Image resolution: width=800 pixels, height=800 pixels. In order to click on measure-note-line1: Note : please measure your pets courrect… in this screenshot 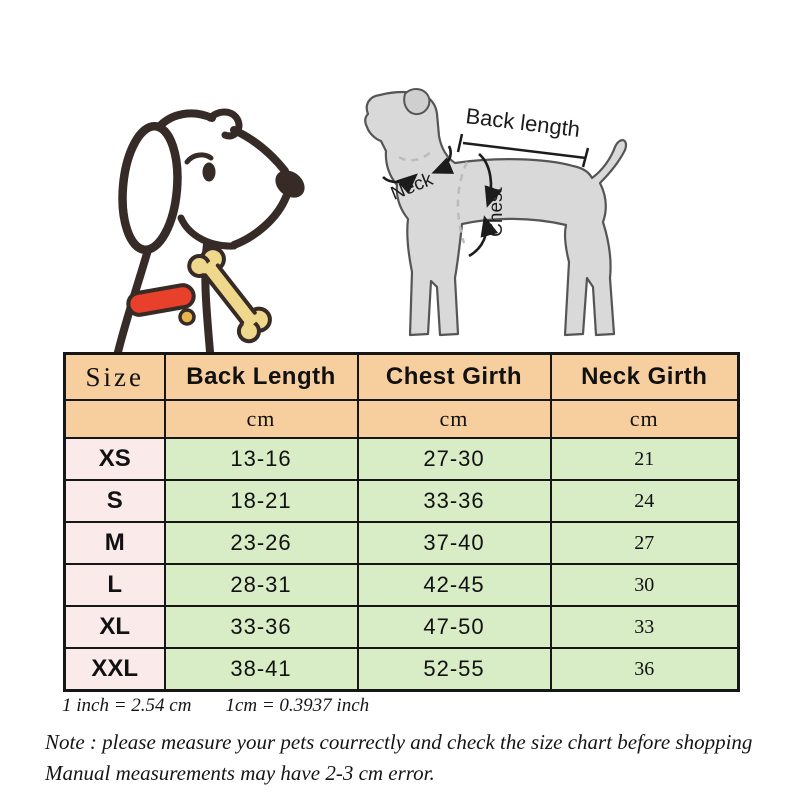, I will do `click(399, 742)`.